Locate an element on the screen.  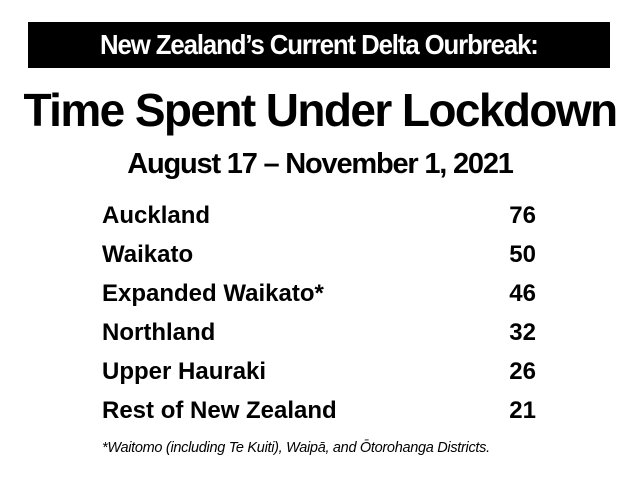
banner-text: New Zealand’s Current Delta Ourbreak: is located at coordinates (319, 44).